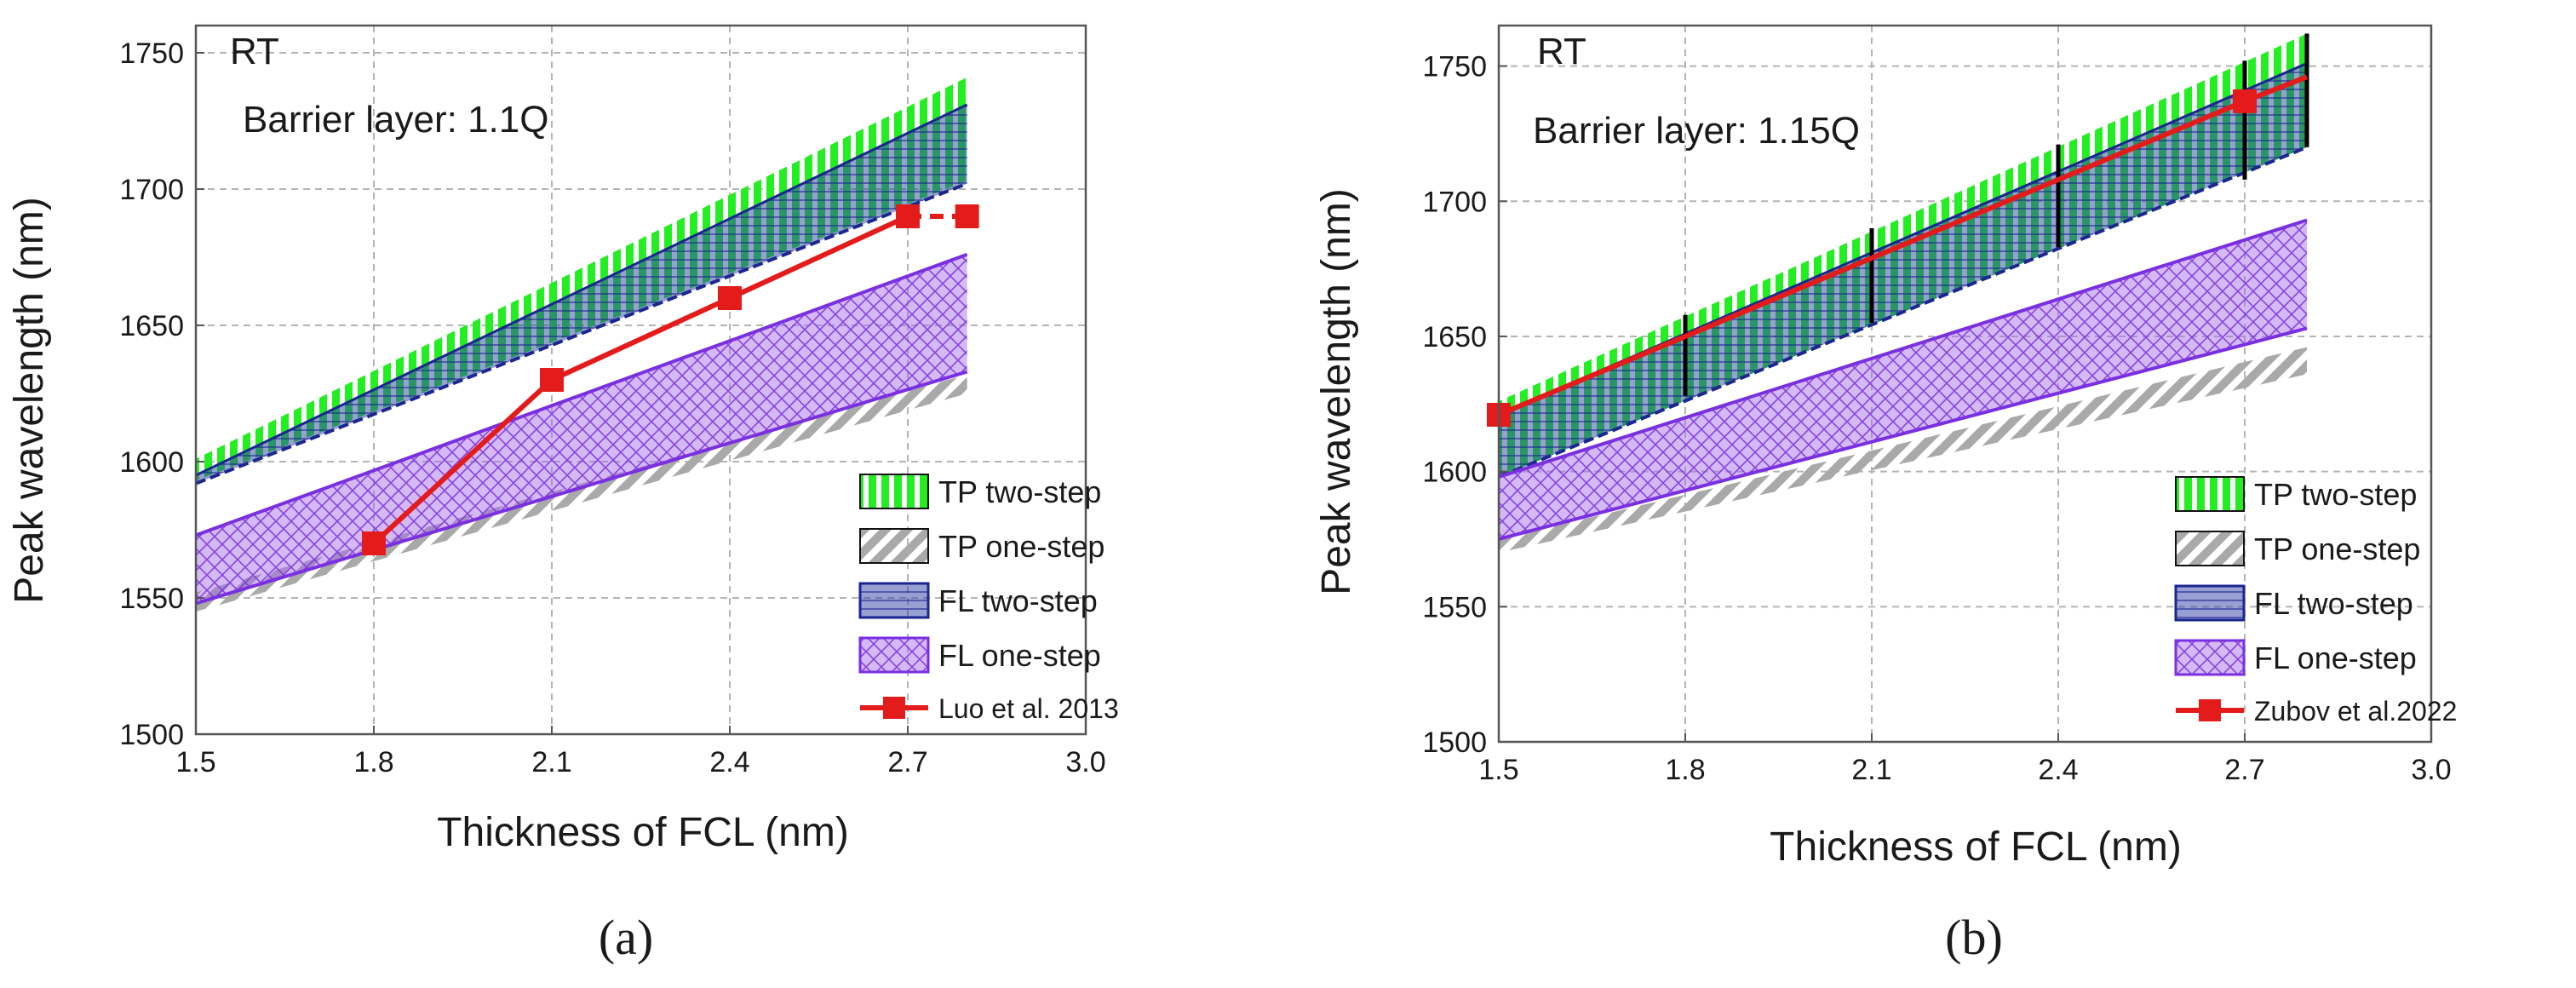  I want to click on legend-label-fl-one-b: FL one-step, so click(2335, 657).